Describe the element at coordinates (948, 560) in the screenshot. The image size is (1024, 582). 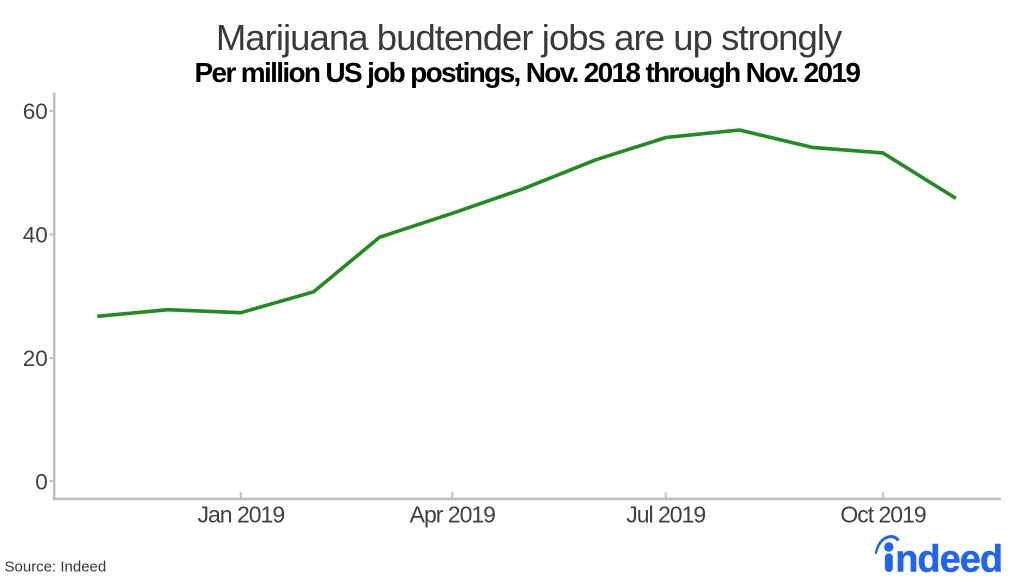
I see `svg-text: ndeed` at that location.